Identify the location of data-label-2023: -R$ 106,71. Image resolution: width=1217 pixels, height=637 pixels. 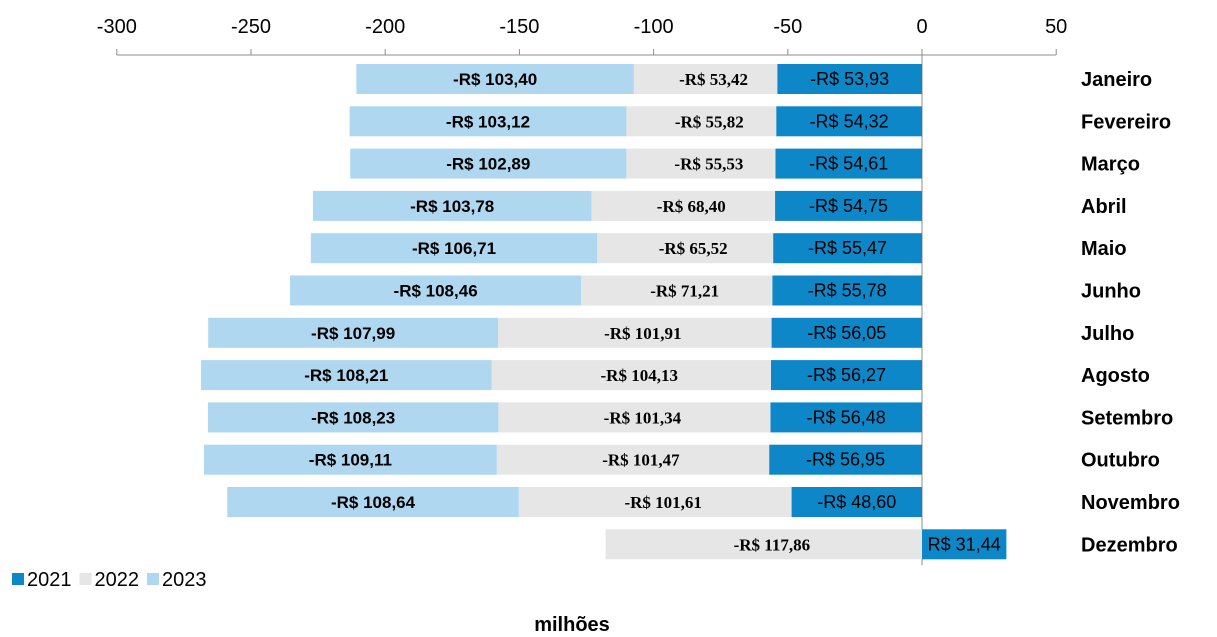
(454, 248).